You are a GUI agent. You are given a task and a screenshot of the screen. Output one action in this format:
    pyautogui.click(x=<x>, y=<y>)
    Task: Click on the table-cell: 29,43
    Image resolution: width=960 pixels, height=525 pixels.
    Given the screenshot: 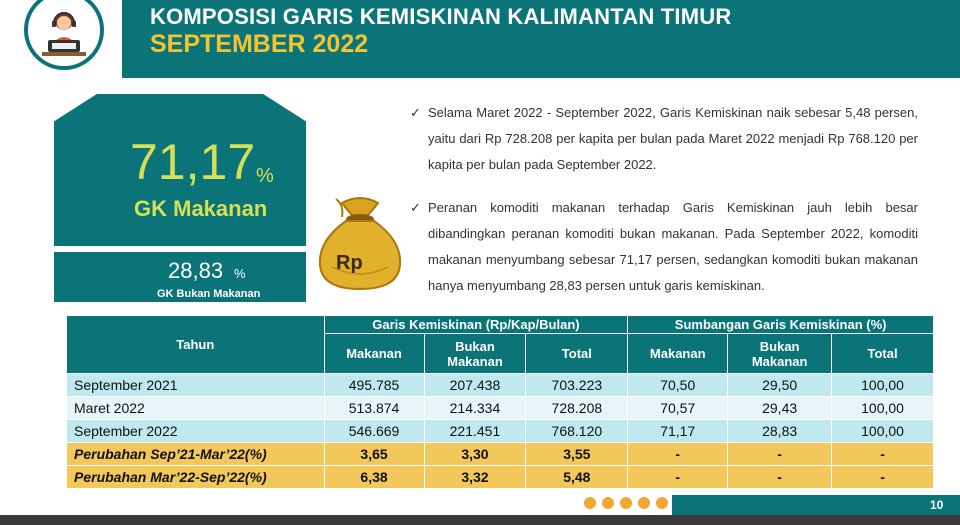 What is the action you would take?
    pyautogui.click(x=780, y=408)
    